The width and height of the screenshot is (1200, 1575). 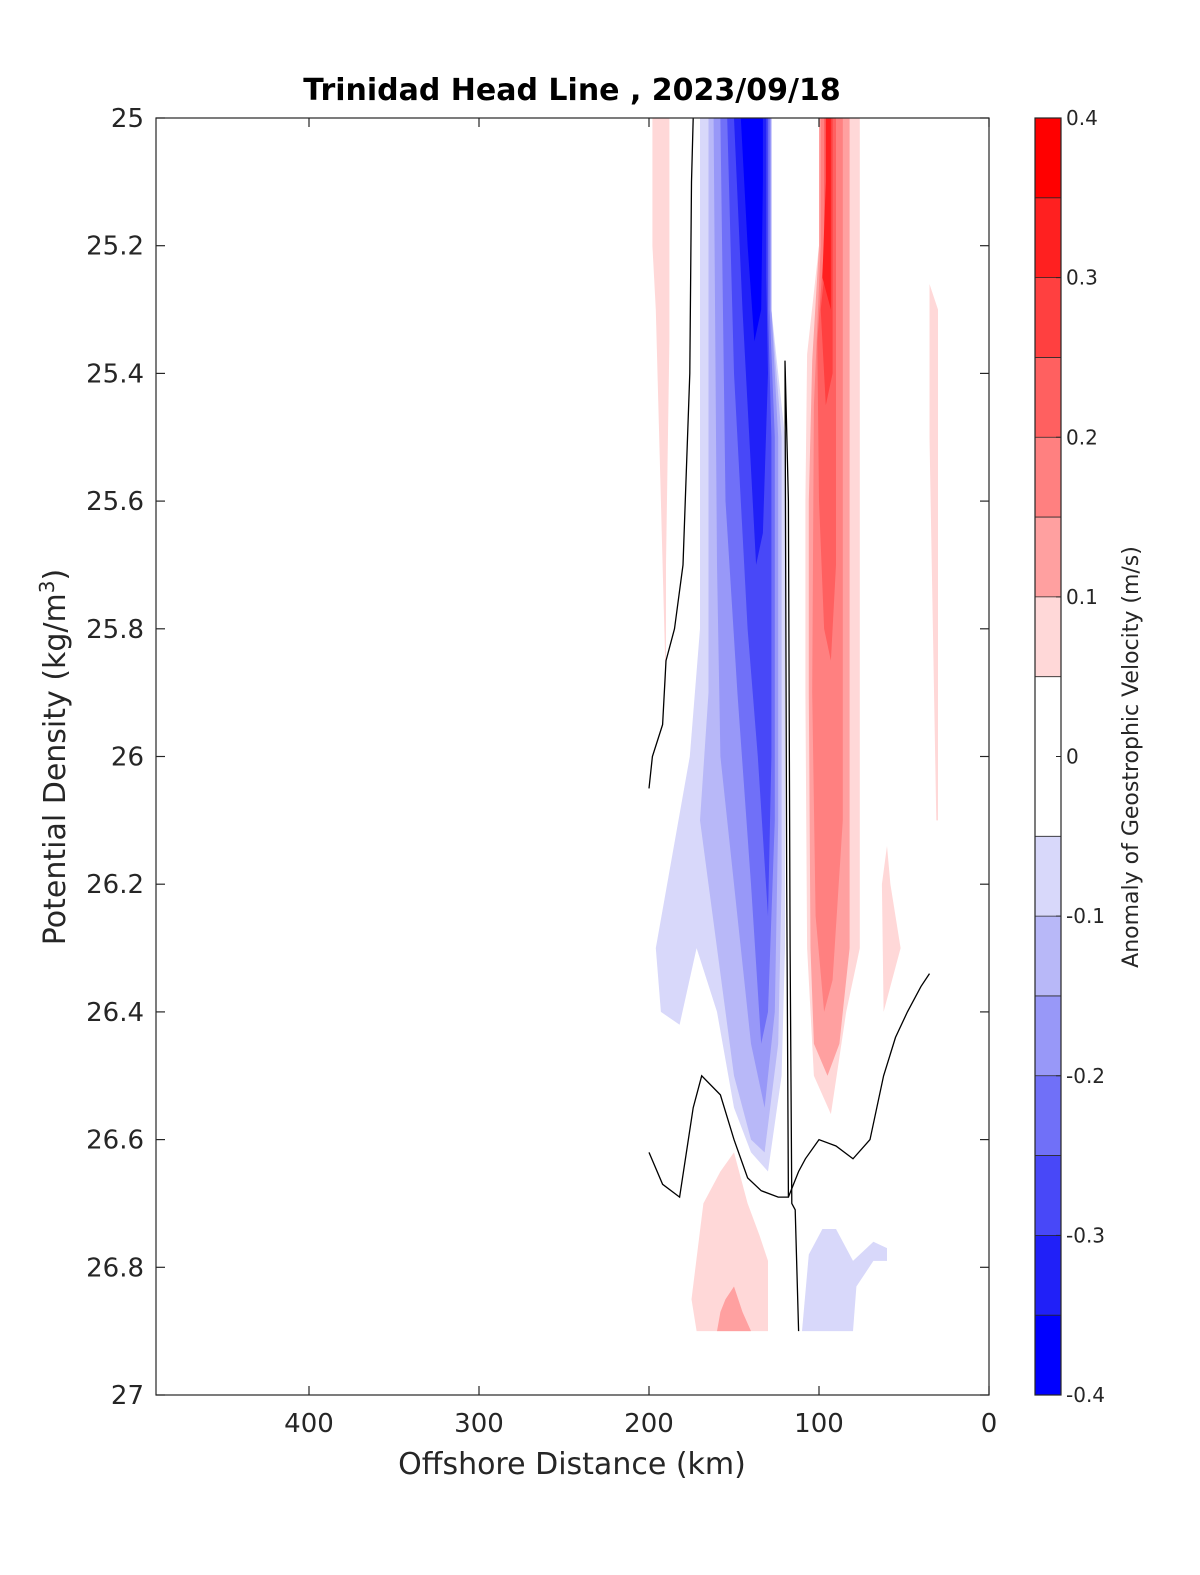 What do you see at coordinates (989, 1424) in the screenshot?
I see `x-tick-label: 0` at bounding box center [989, 1424].